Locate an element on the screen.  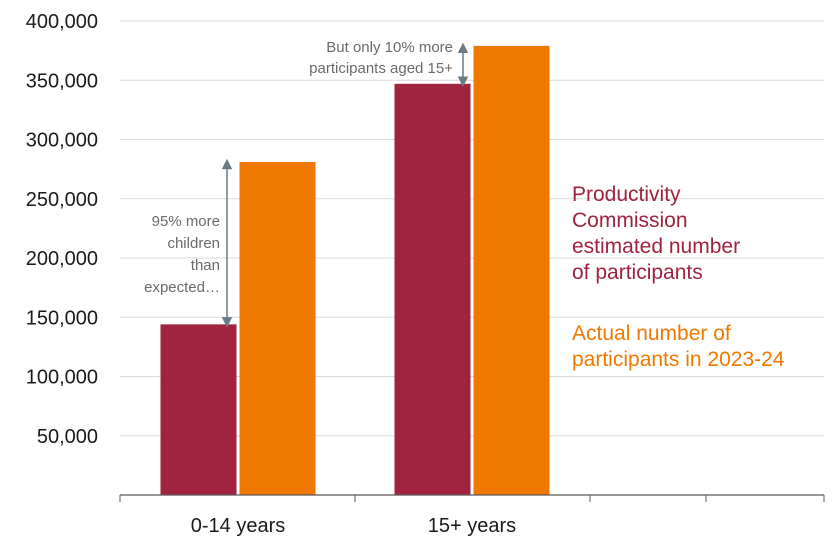
x-category-label: 0-14 years is located at coordinates (238, 526).